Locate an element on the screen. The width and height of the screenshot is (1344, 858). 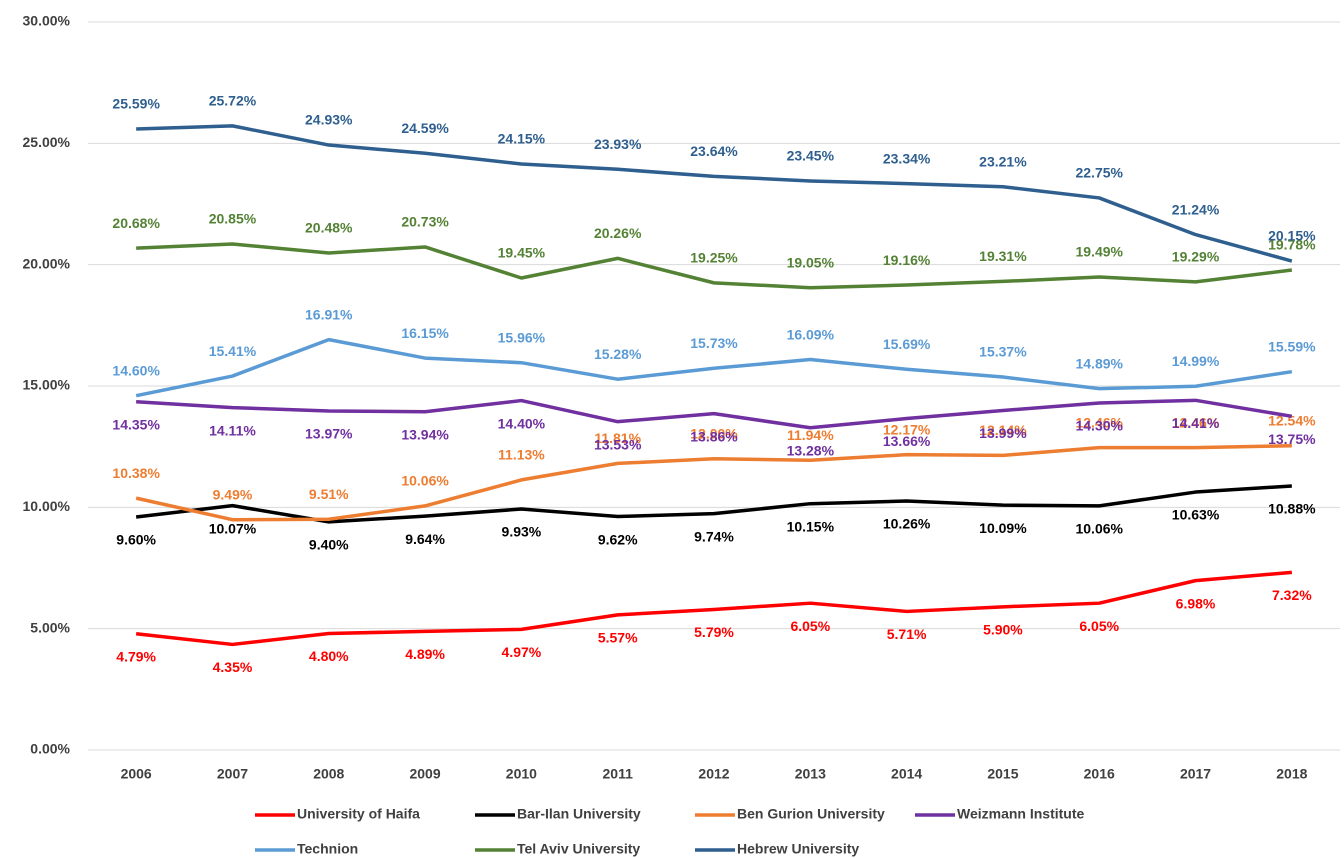
data-label: 13.66% is located at coordinates (907, 441).